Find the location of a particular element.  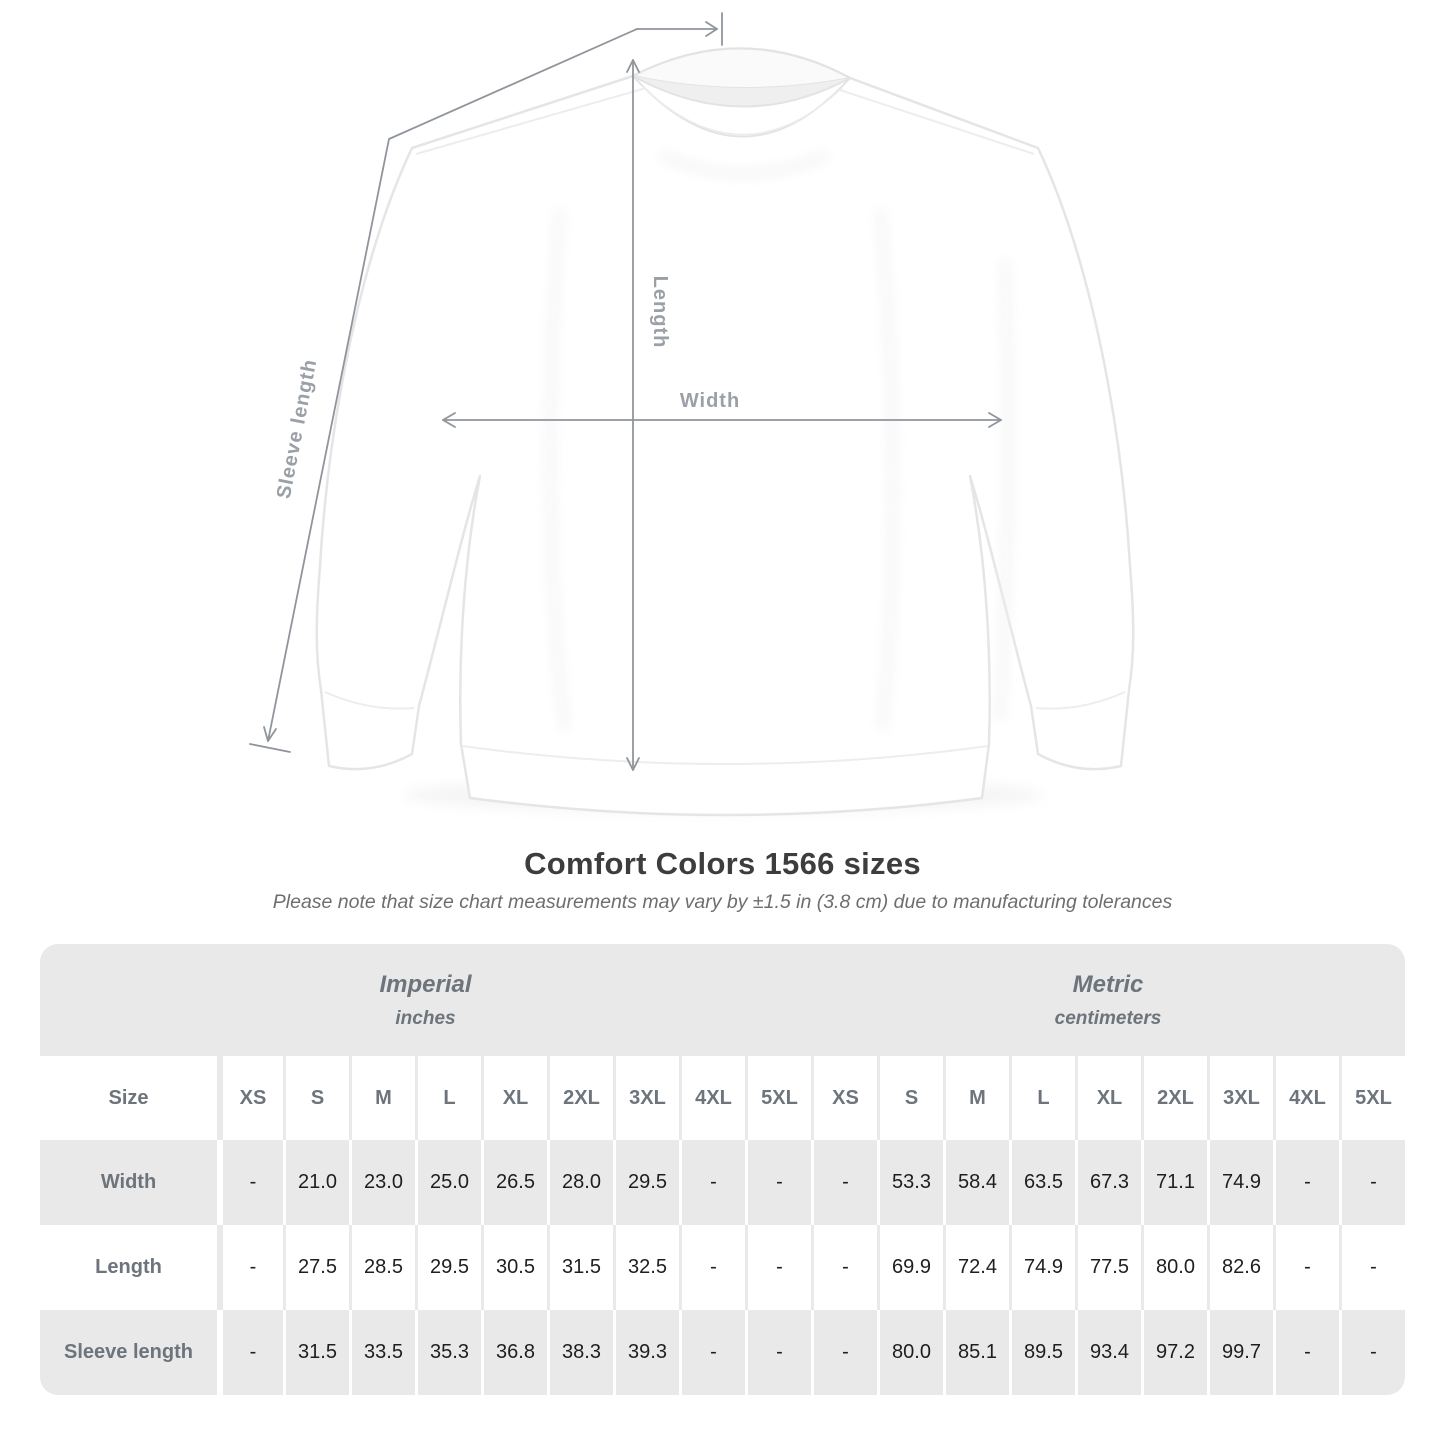

measurement-cell: 63.5 is located at coordinates (1042, 1182).